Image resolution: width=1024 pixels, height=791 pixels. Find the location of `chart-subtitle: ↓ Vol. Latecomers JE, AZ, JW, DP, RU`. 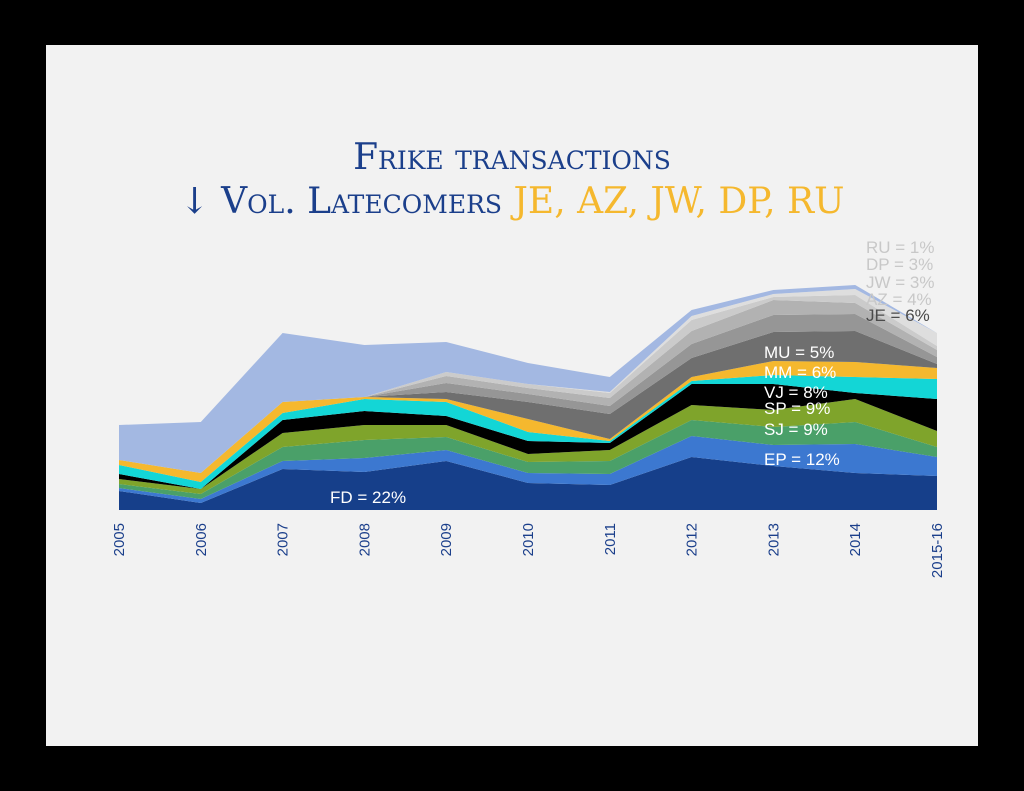

chart-subtitle: ↓ Vol. Latecomers JE, AZ, JW, DP, RU is located at coordinates (512, 201).